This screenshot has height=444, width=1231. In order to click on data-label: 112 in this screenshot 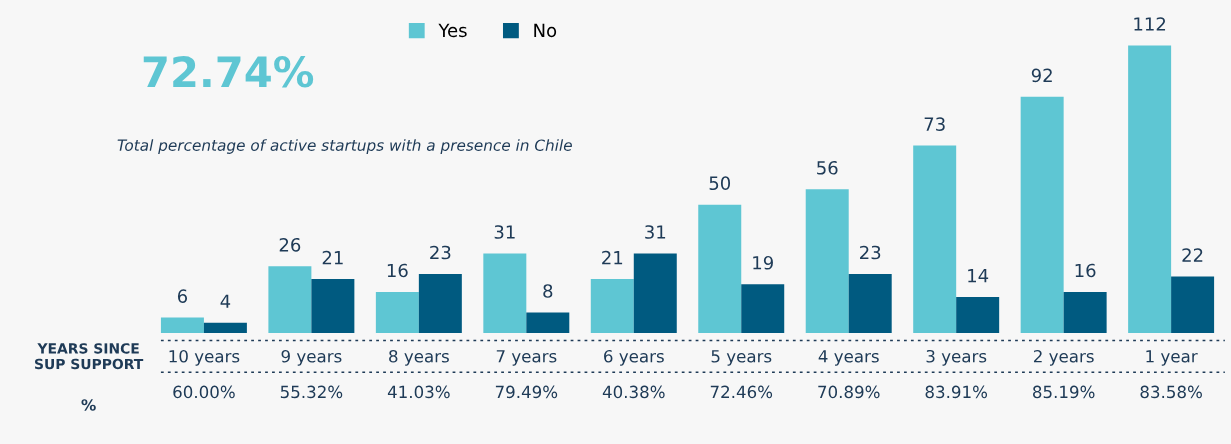, I will do `click(1150, 24)`.